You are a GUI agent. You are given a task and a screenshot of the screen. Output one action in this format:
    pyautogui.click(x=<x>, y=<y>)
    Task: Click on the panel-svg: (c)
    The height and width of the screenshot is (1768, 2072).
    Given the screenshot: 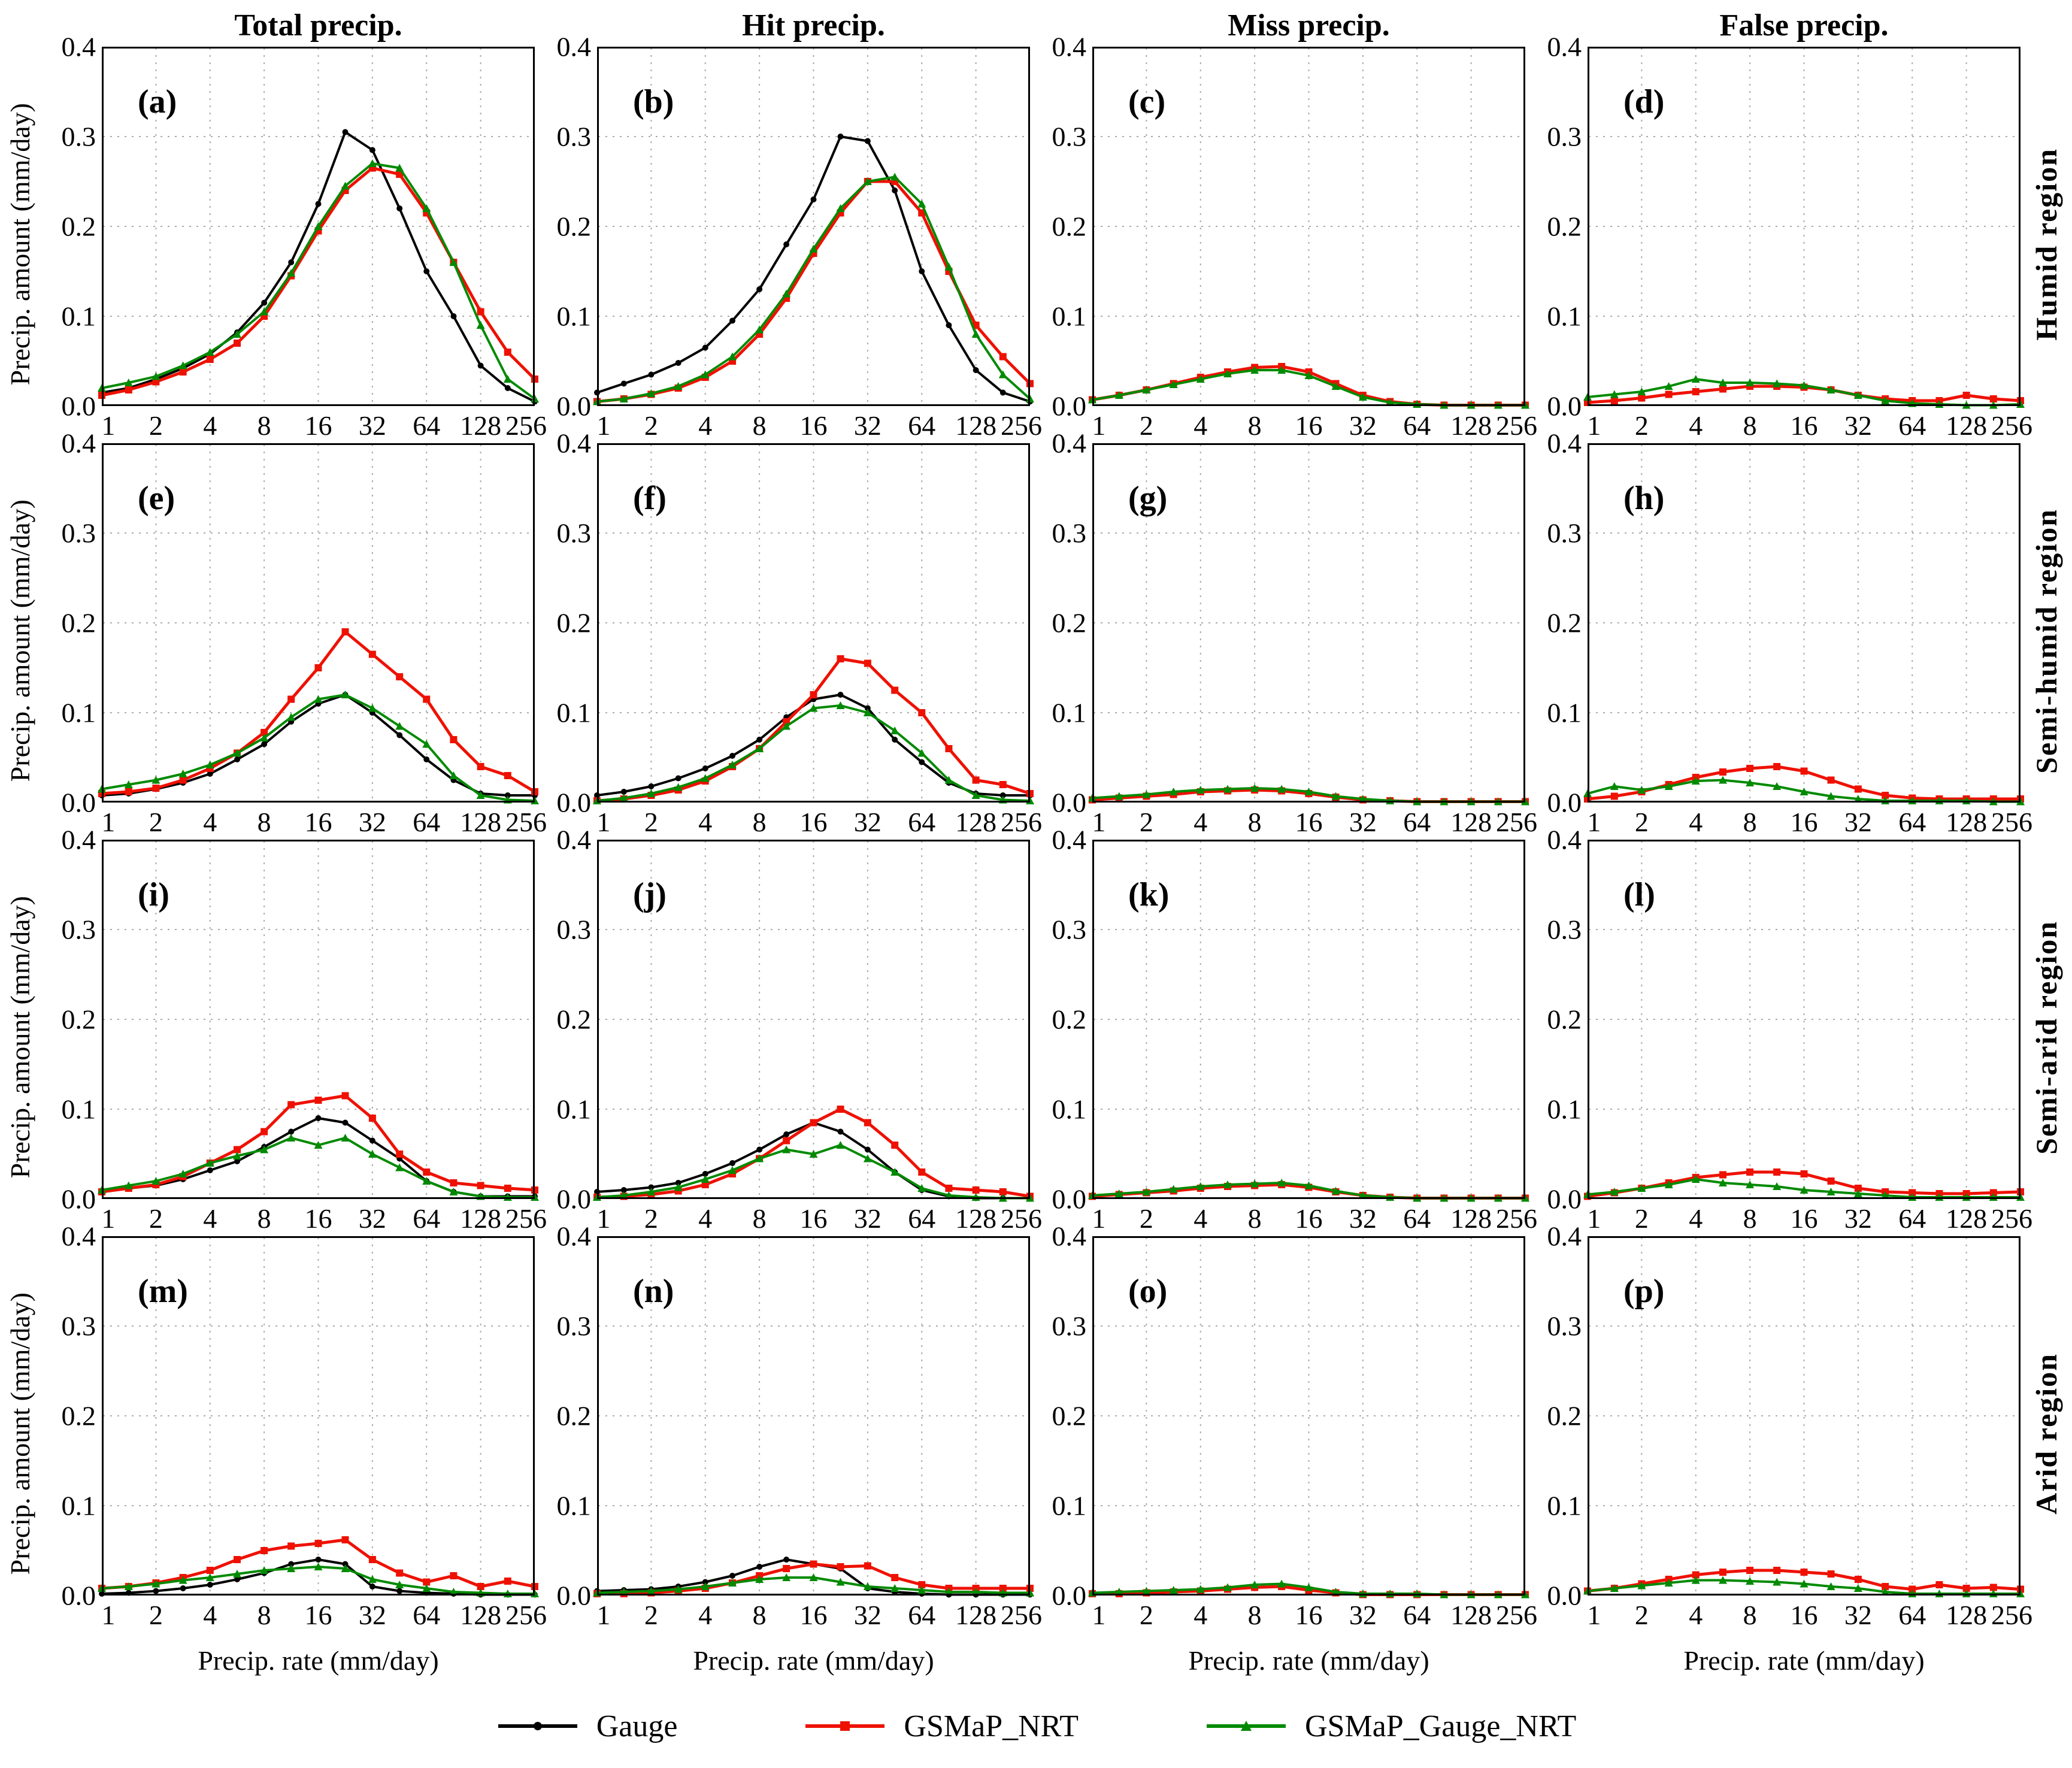 What is the action you would take?
    pyautogui.click(x=1309, y=228)
    